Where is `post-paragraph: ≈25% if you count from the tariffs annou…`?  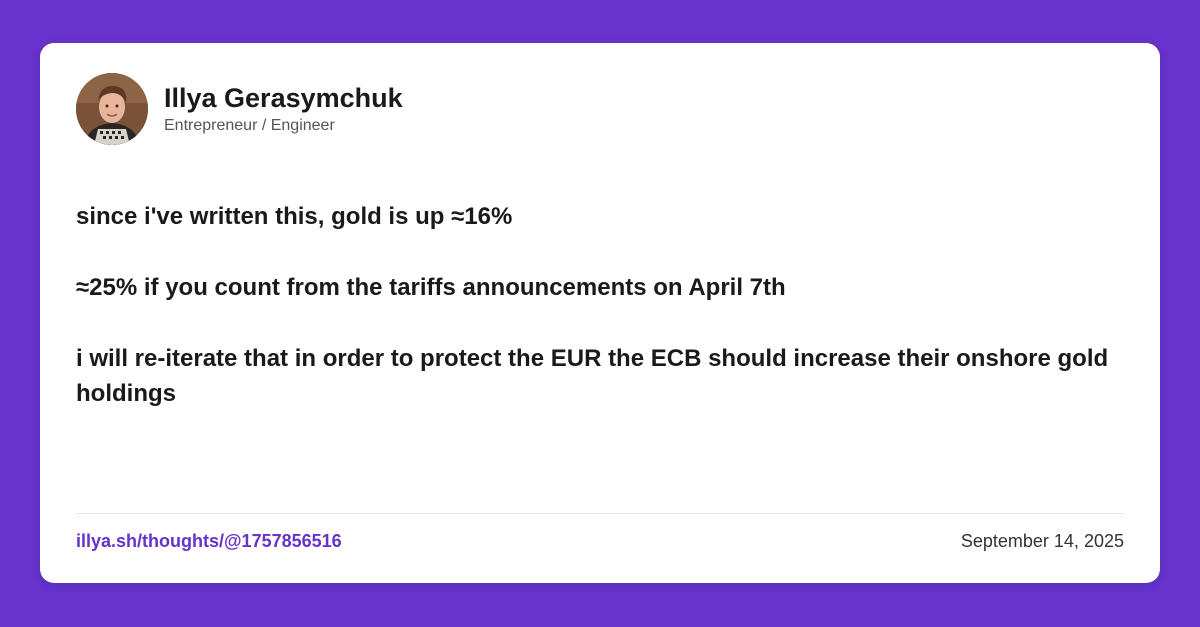 post-paragraph: ≈25% if you count from the tariffs annou… is located at coordinates (431, 287).